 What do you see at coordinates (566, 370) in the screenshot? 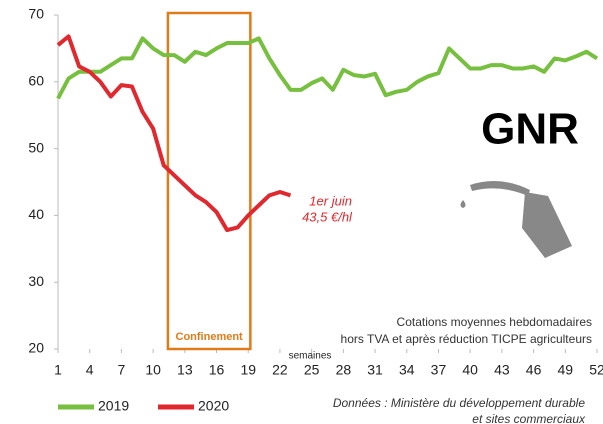
I see `x-tick-label: 49` at bounding box center [566, 370].